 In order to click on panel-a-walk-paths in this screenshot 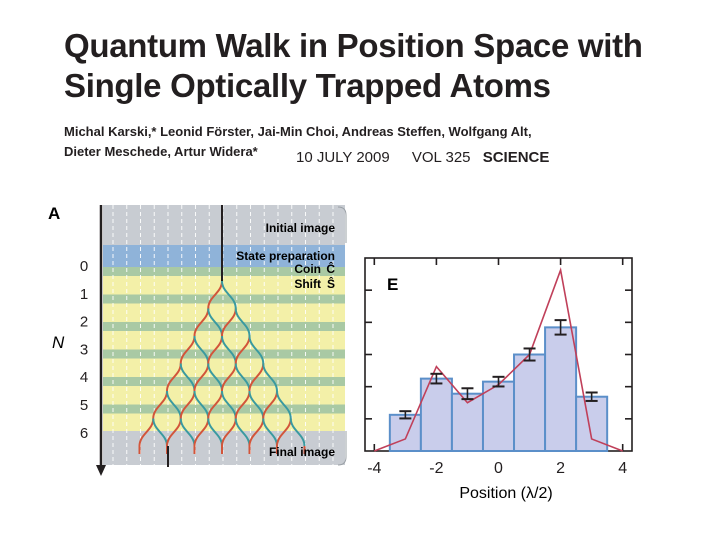, I will do `click(222, 336)`.